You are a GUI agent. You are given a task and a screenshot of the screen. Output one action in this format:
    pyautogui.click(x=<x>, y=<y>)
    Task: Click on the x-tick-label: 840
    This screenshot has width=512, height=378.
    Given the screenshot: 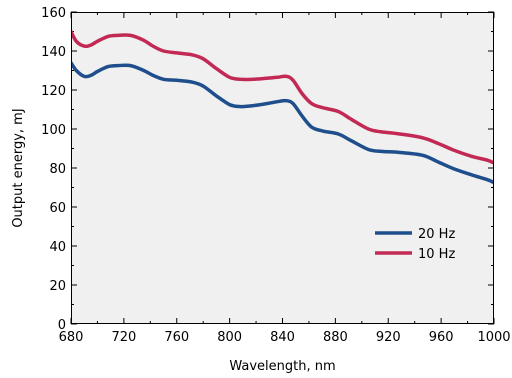 What is the action you would take?
    pyautogui.click(x=282, y=337)
    